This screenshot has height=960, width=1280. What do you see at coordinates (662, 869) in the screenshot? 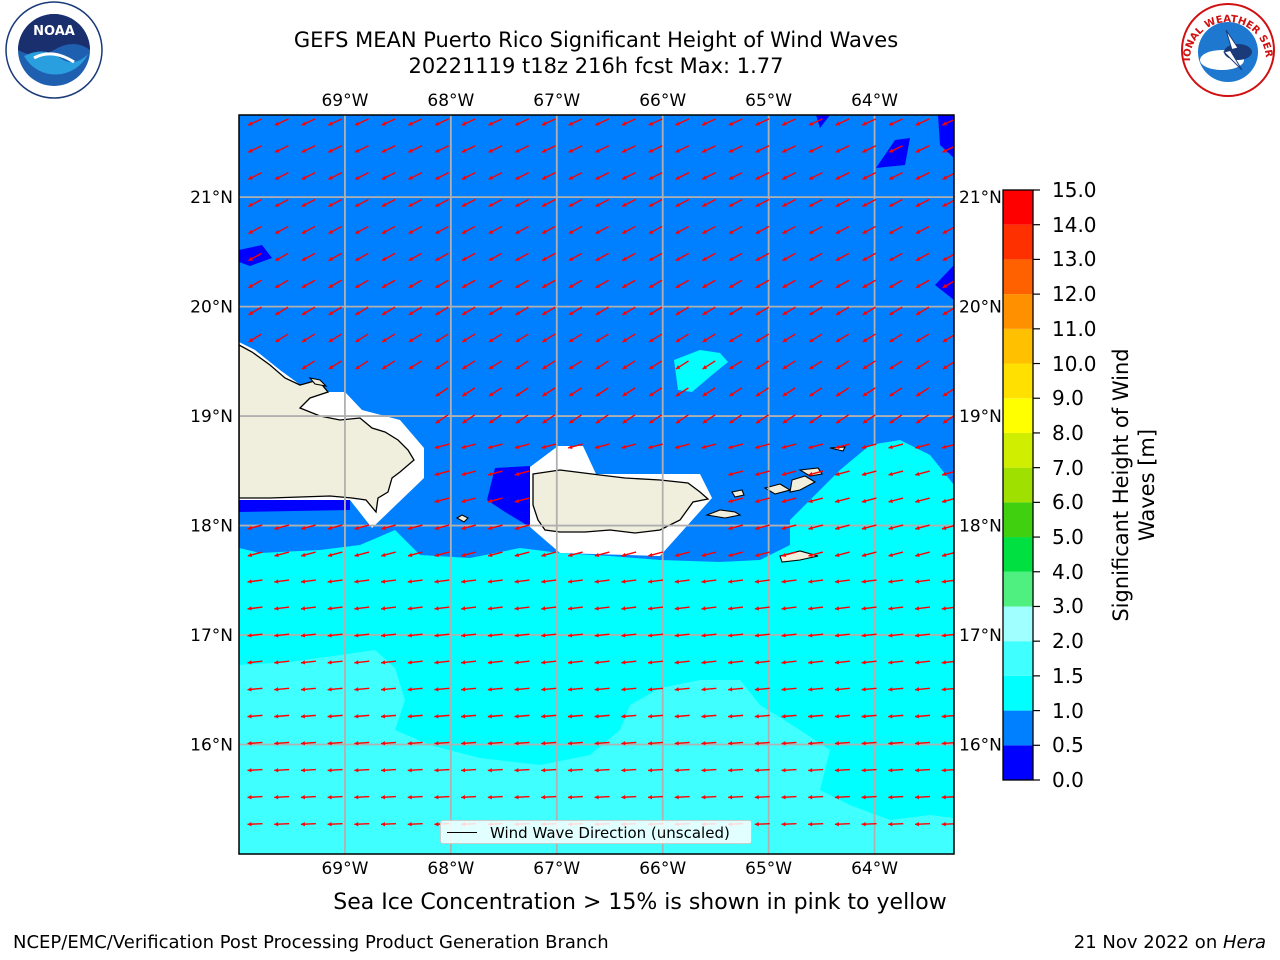
I see `lon-tick-label-bottom: 66°W` at bounding box center [662, 869].